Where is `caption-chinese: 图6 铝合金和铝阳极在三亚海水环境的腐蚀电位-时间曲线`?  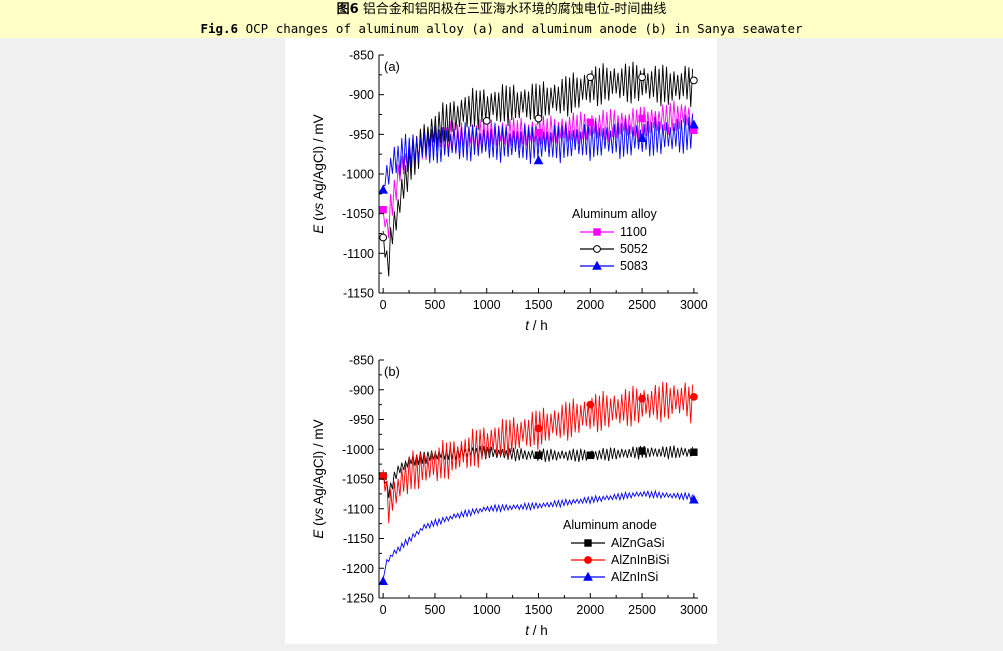
caption-chinese: 图6 铝合金和铝阳极在三亚海水环境的腐蚀电位-时间曲线 is located at coordinates (501, 9).